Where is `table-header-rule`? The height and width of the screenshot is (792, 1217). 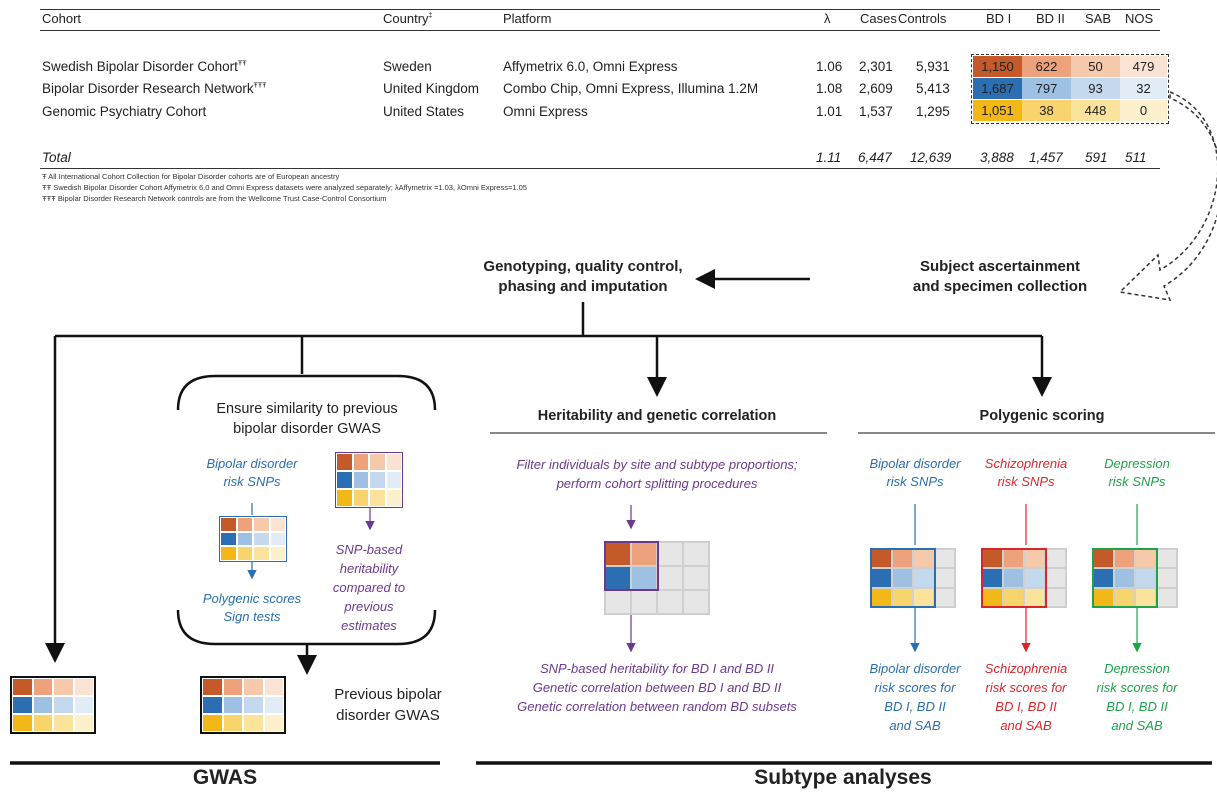 table-header-rule is located at coordinates (600, 30).